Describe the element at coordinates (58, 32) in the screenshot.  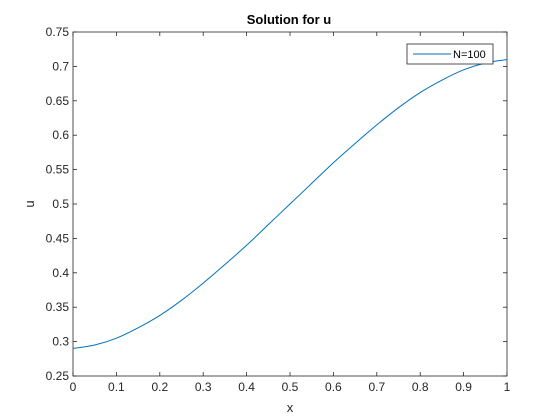
I see `y-tick-label-10: 0.75` at that location.